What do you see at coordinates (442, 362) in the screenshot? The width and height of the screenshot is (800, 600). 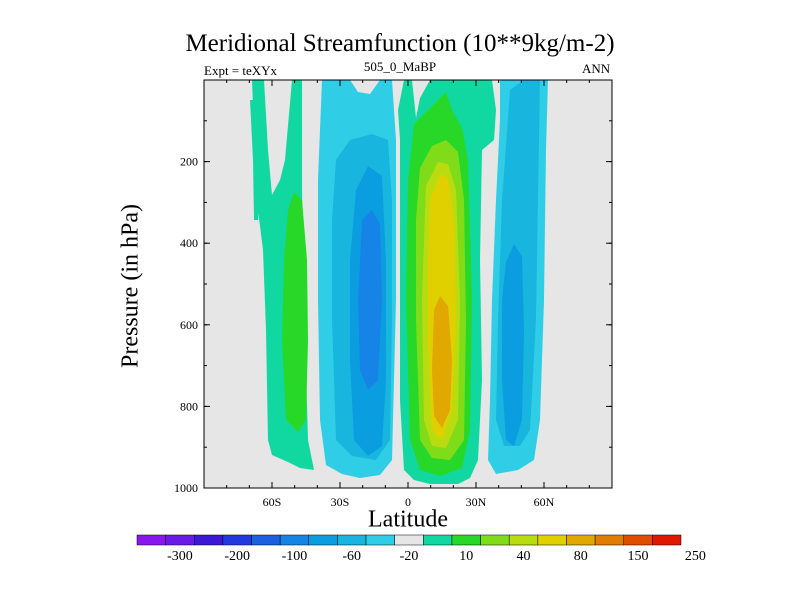 I see `contour-region-hadley-orange` at bounding box center [442, 362].